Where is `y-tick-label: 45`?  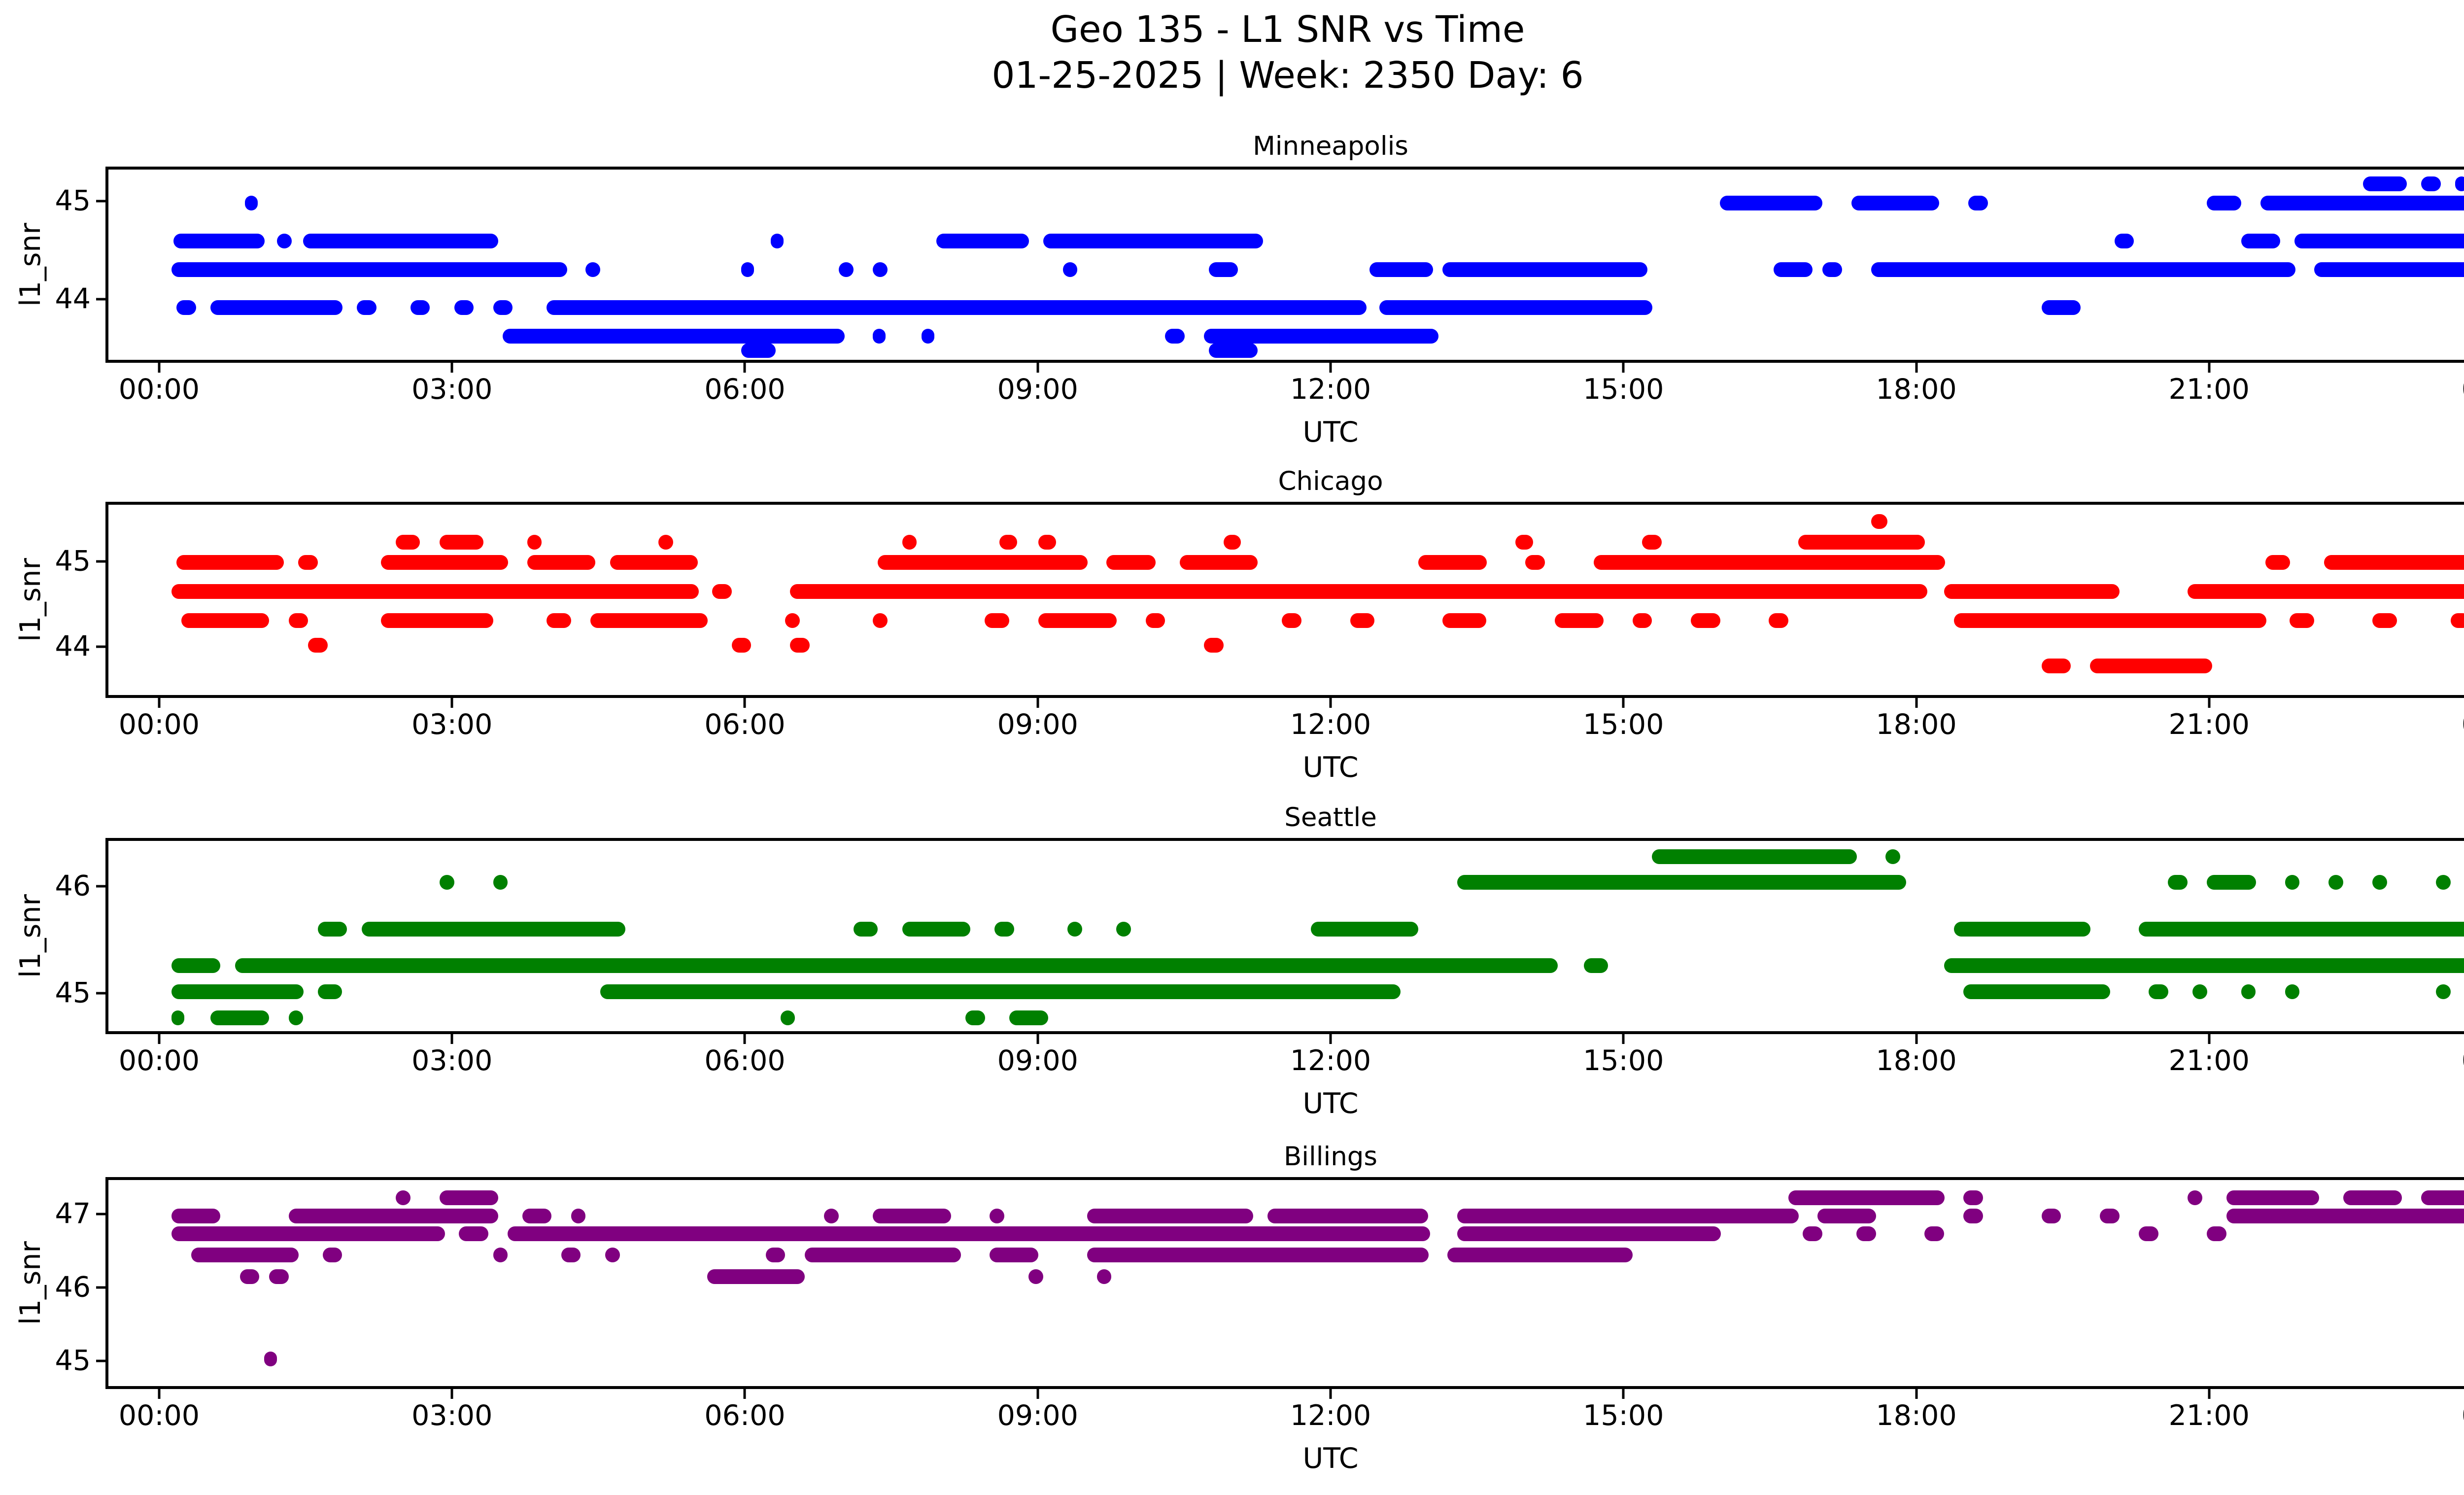
y-tick-label: 45 is located at coordinates (73, 1360).